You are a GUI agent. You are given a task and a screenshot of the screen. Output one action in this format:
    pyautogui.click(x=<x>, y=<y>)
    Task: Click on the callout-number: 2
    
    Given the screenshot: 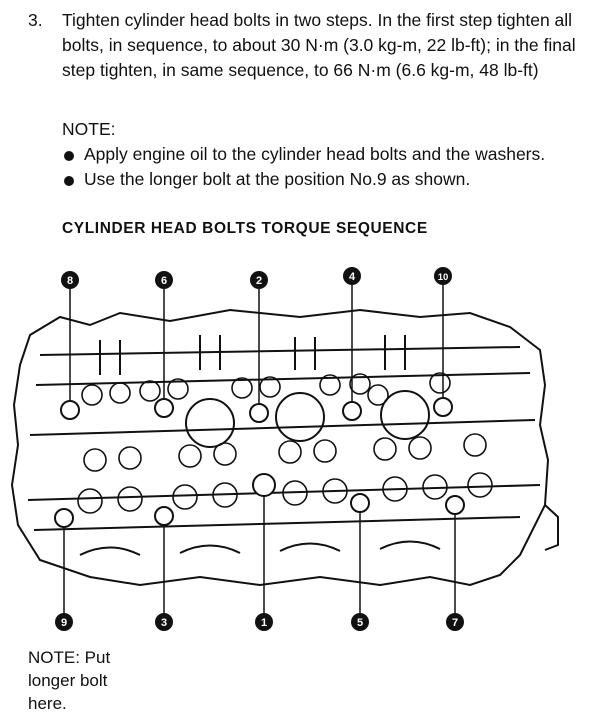 What is the action you would take?
    pyautogui.click(x=259, y=281)
    